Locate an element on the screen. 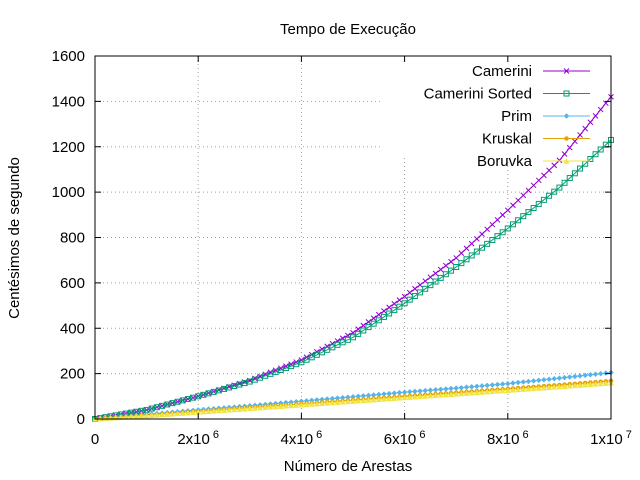  x-tick-label: 0 is located at coordinates (95, 439).